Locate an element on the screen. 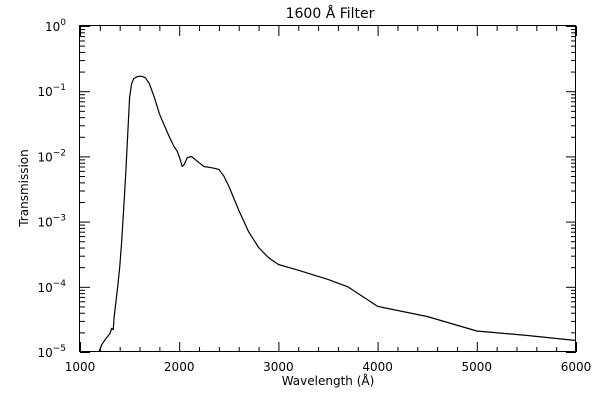  y-tick-label: 10⁰ is located at coordinates (55, 26).